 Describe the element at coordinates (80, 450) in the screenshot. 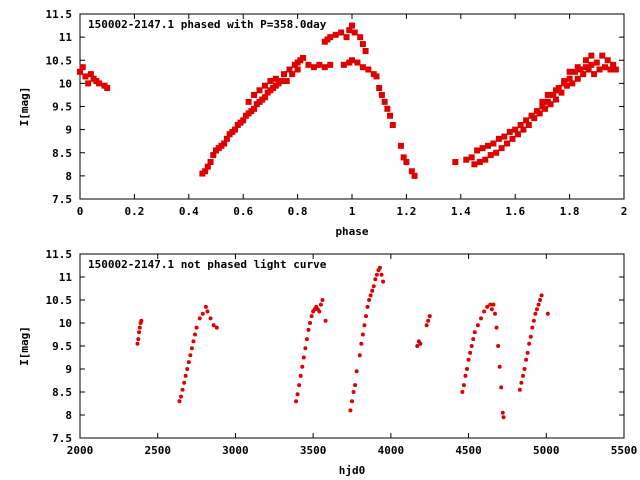

I see `x-tick-label: 2000` at that location.